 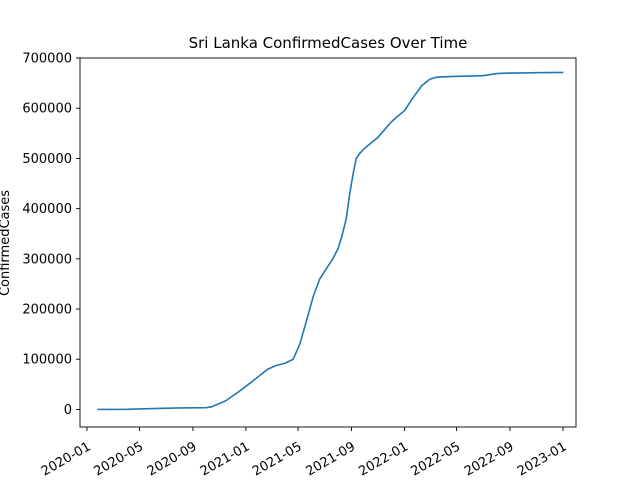 I want to click on x-tick-label: 2022-09, so click(x=489, y=459).